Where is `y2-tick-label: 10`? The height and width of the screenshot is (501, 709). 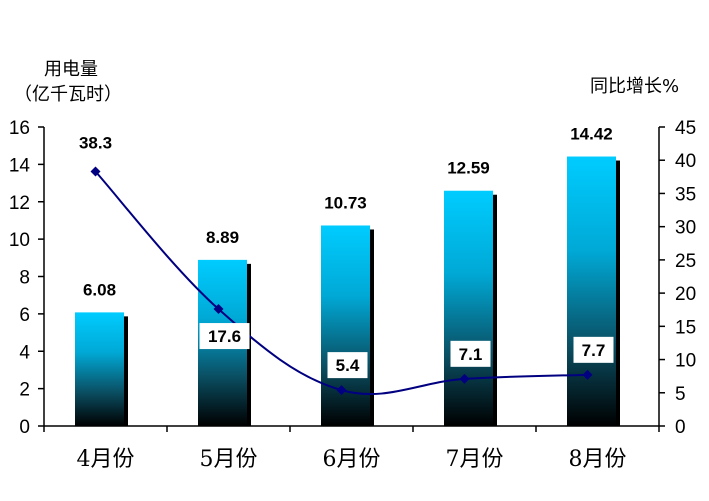 y2-tick-label: 10 is located at coordinates (685, 361).